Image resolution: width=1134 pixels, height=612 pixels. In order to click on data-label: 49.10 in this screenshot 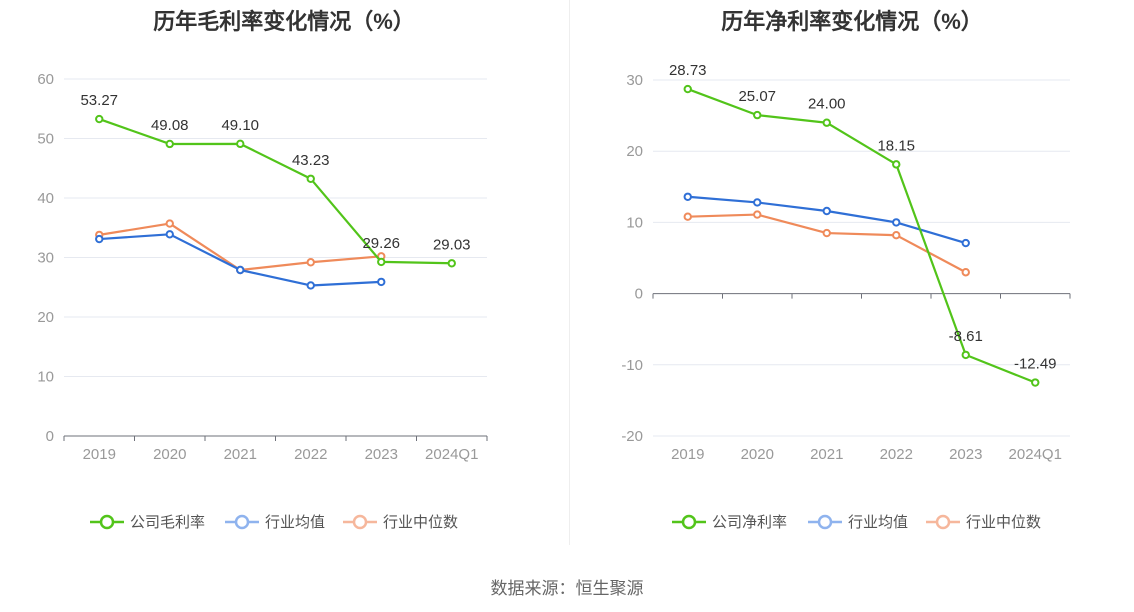, I will do `click(240, 125)`.